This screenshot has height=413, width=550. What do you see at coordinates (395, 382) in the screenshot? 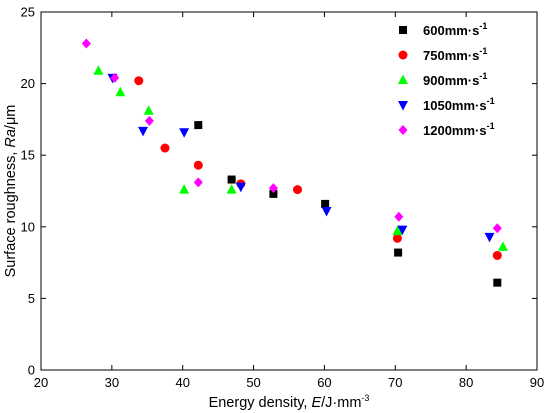
I see `x-tick-label-70: 70` at bounding box center [395, 382].